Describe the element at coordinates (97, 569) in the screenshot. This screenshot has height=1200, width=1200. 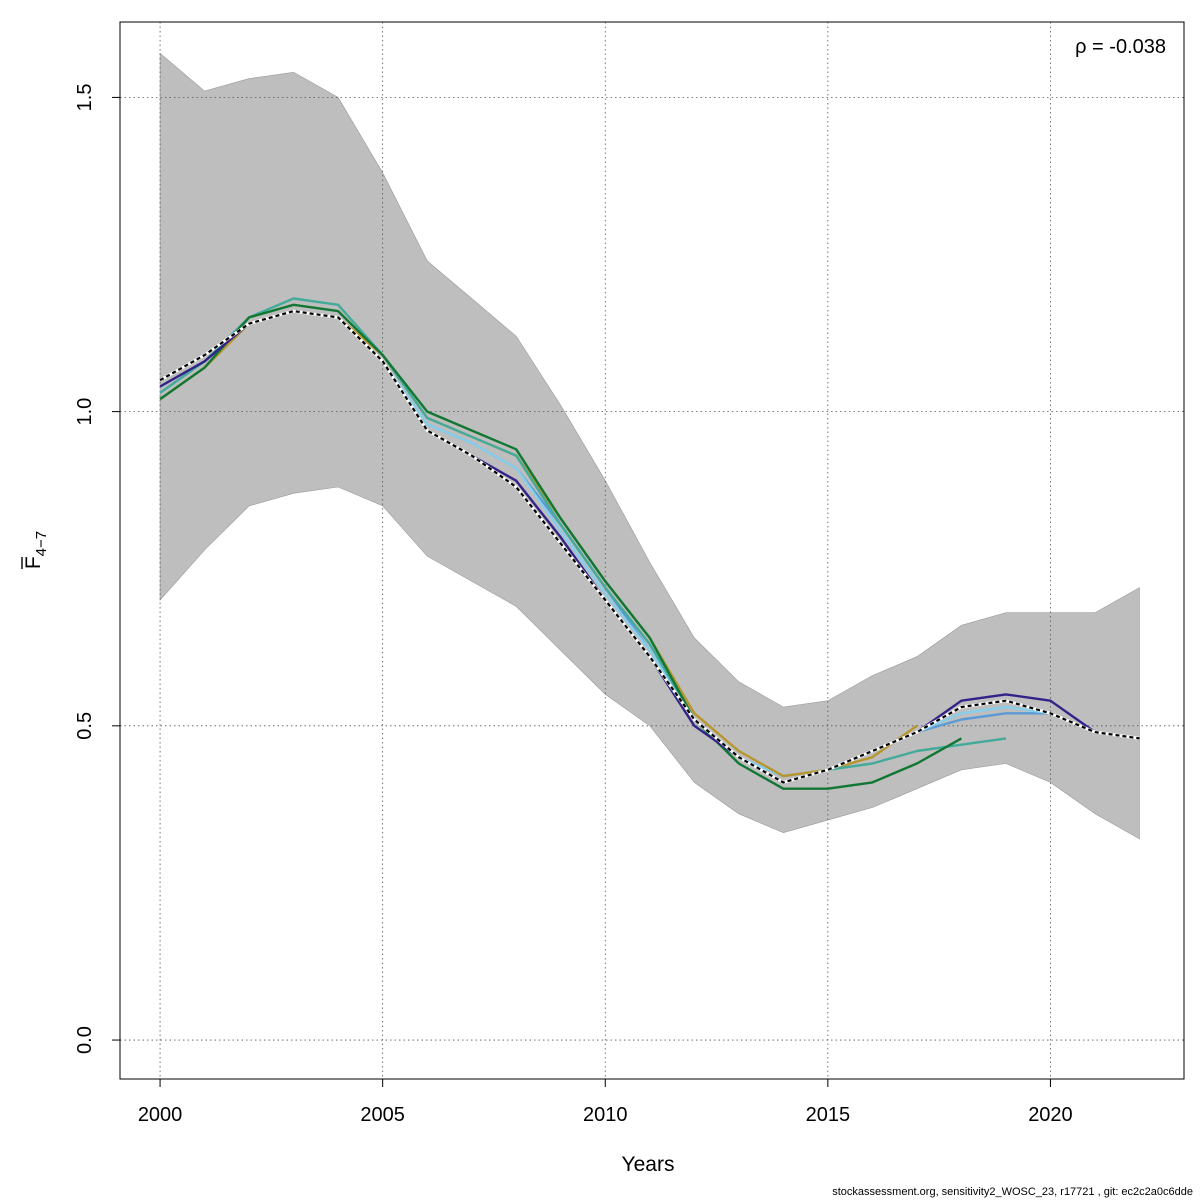
I see `y-axis: 0.0 0.5 1.0 1.5` at that location.